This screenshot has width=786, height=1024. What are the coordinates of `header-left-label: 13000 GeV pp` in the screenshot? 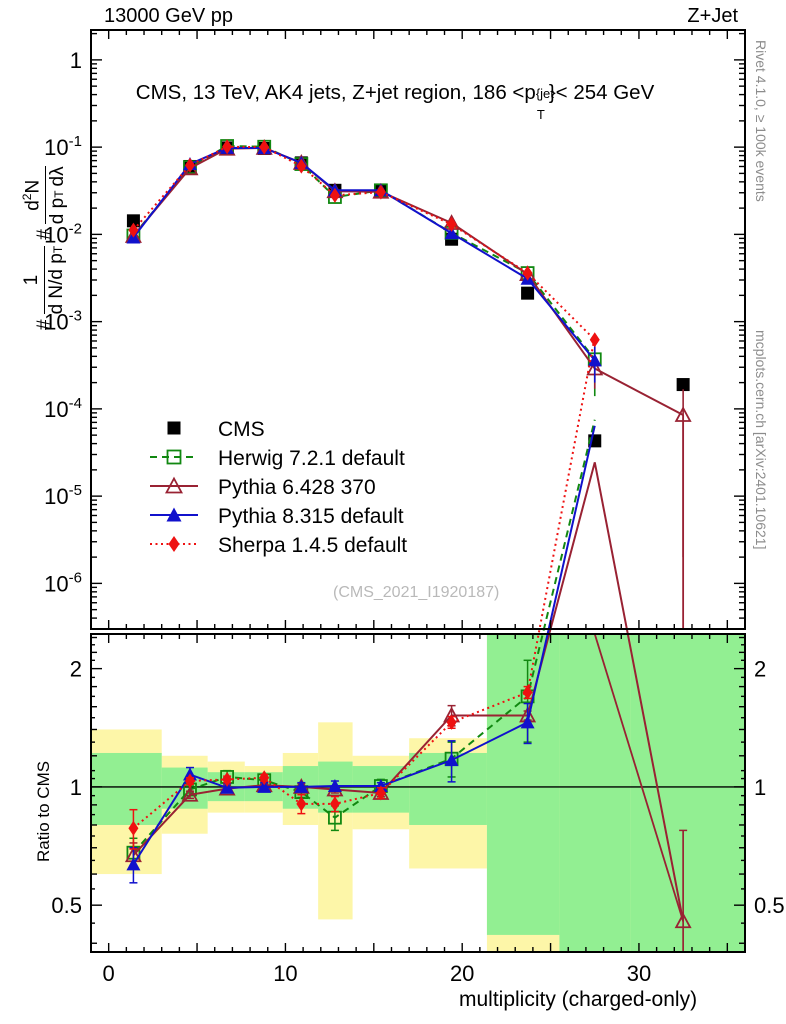 It's located at (168, 16).